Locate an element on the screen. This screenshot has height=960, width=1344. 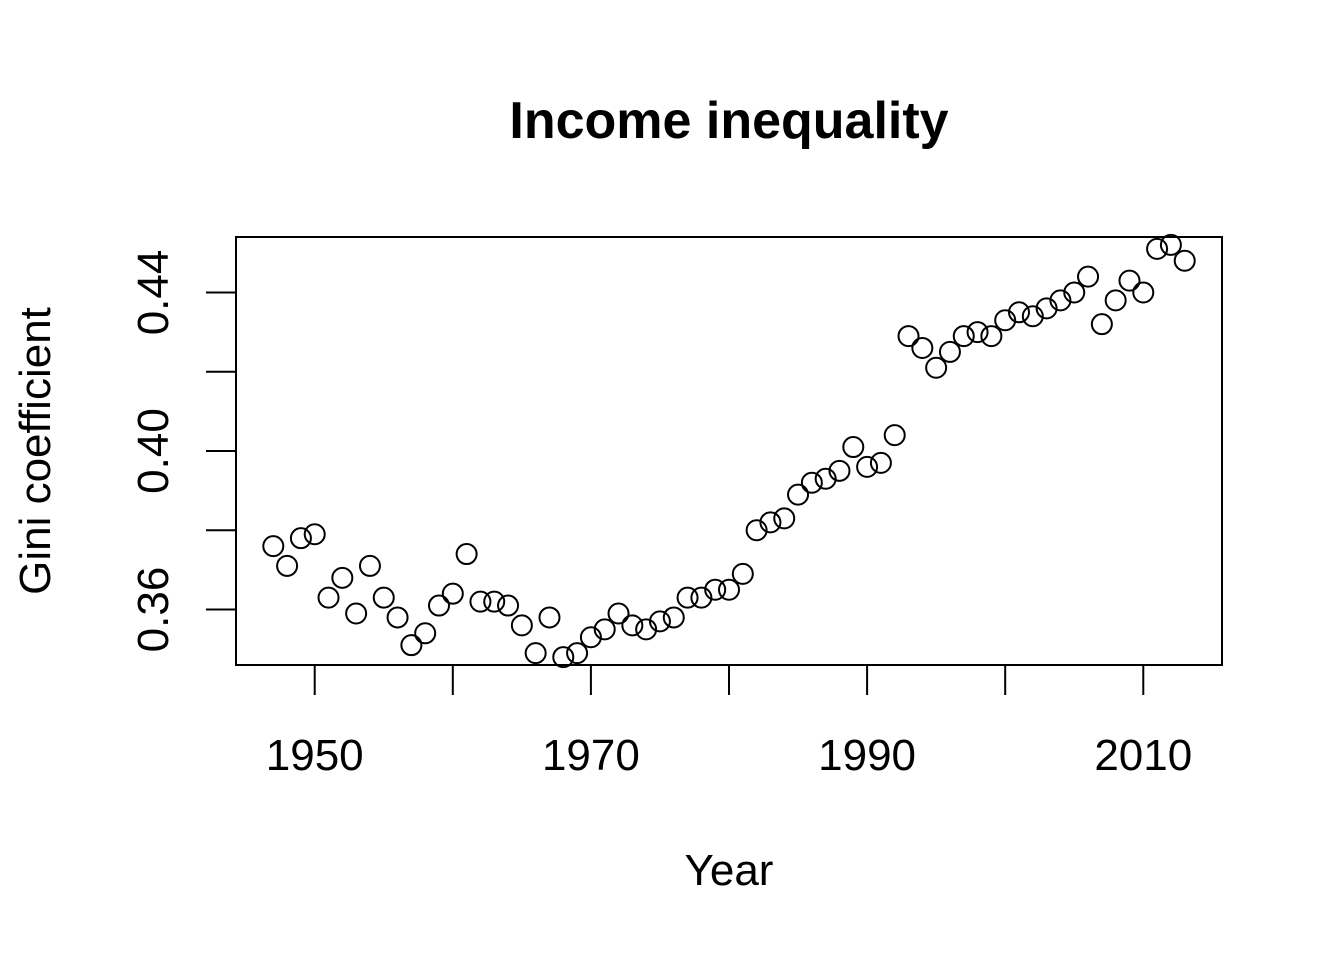
chart-title: Income inequality is located at coordinates (728, 121).